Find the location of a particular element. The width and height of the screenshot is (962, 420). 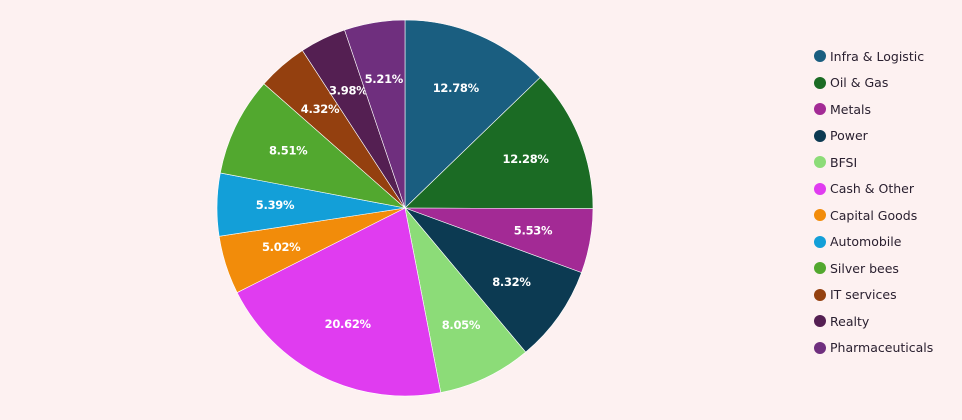

legend-label: Infra & Logistic is located at coordinates (877, 56).